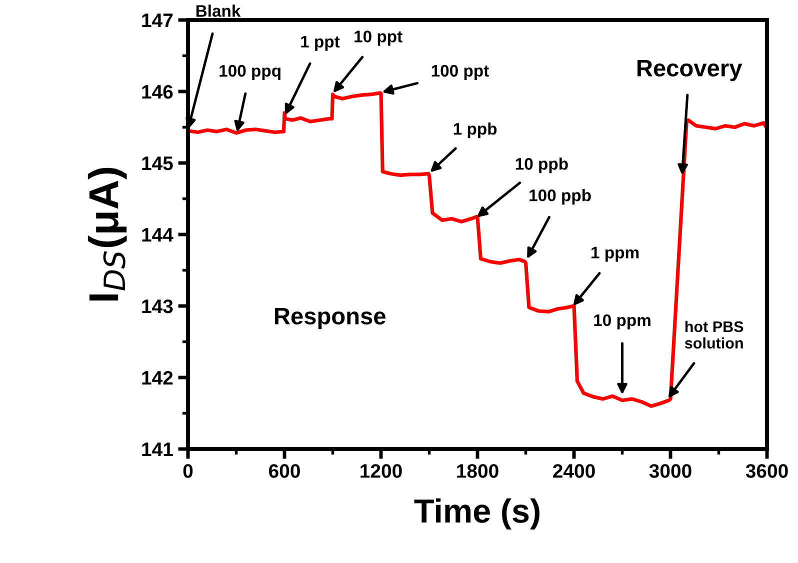 This screenshot has height=563, width=798. Describe the element at coordinates (670, 471) in the screenshot. I see `x-tick-label: 3000` at that location.